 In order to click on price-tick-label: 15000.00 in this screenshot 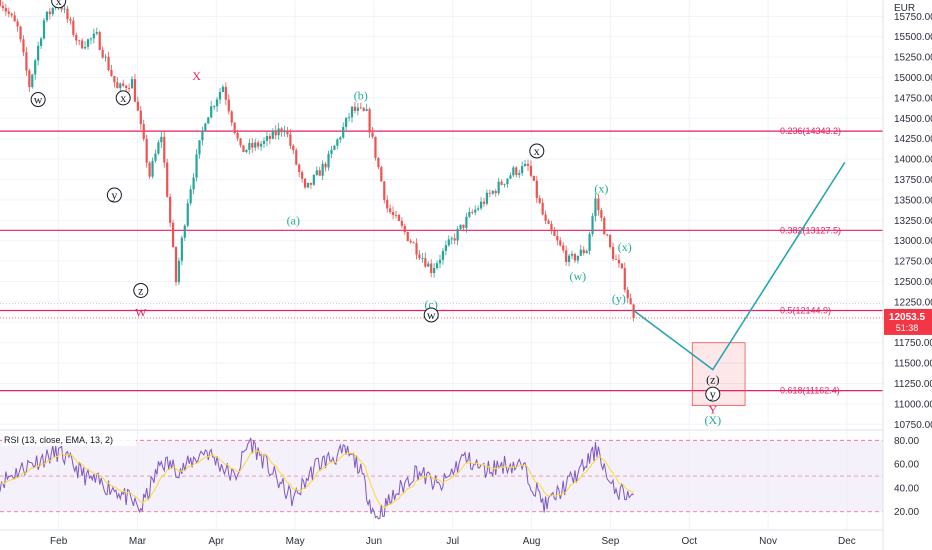, I will do `click(913, 78)`.